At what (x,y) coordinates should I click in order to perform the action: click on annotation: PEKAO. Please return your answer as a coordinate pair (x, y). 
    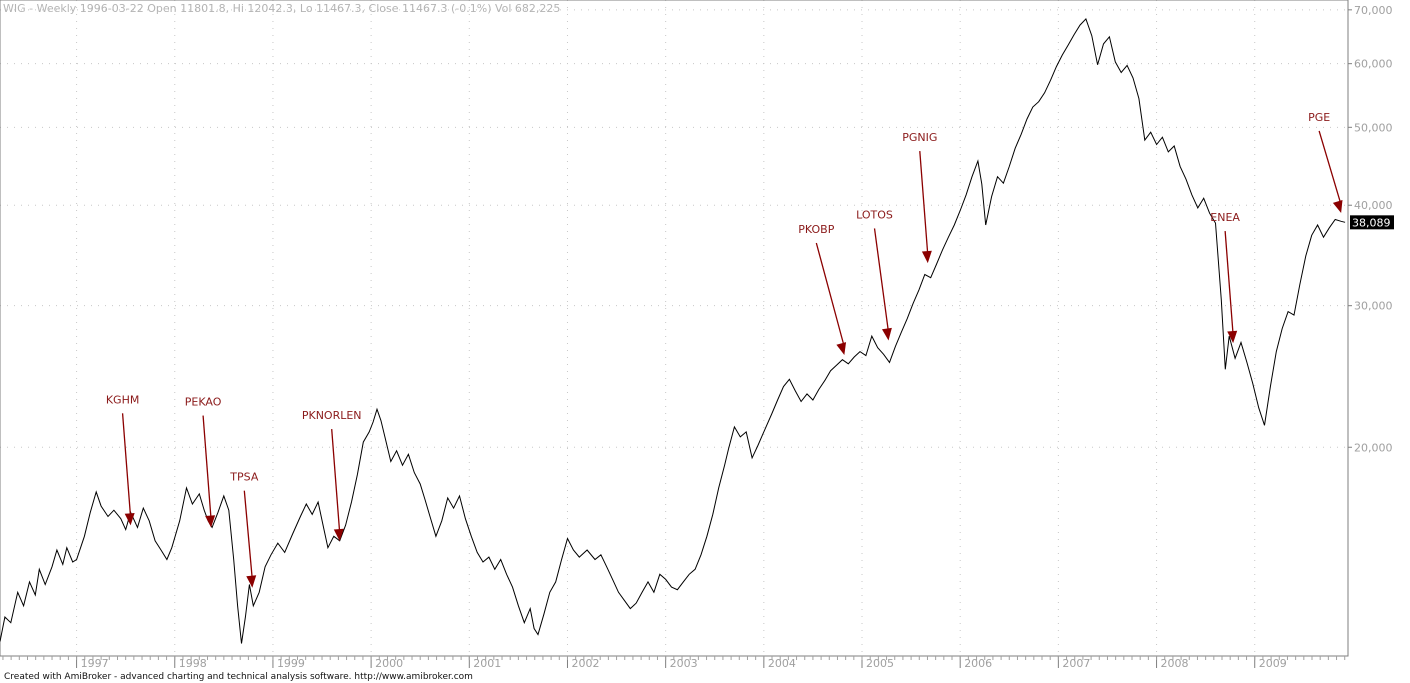
    Looking at the image, I should click on (203, 462).